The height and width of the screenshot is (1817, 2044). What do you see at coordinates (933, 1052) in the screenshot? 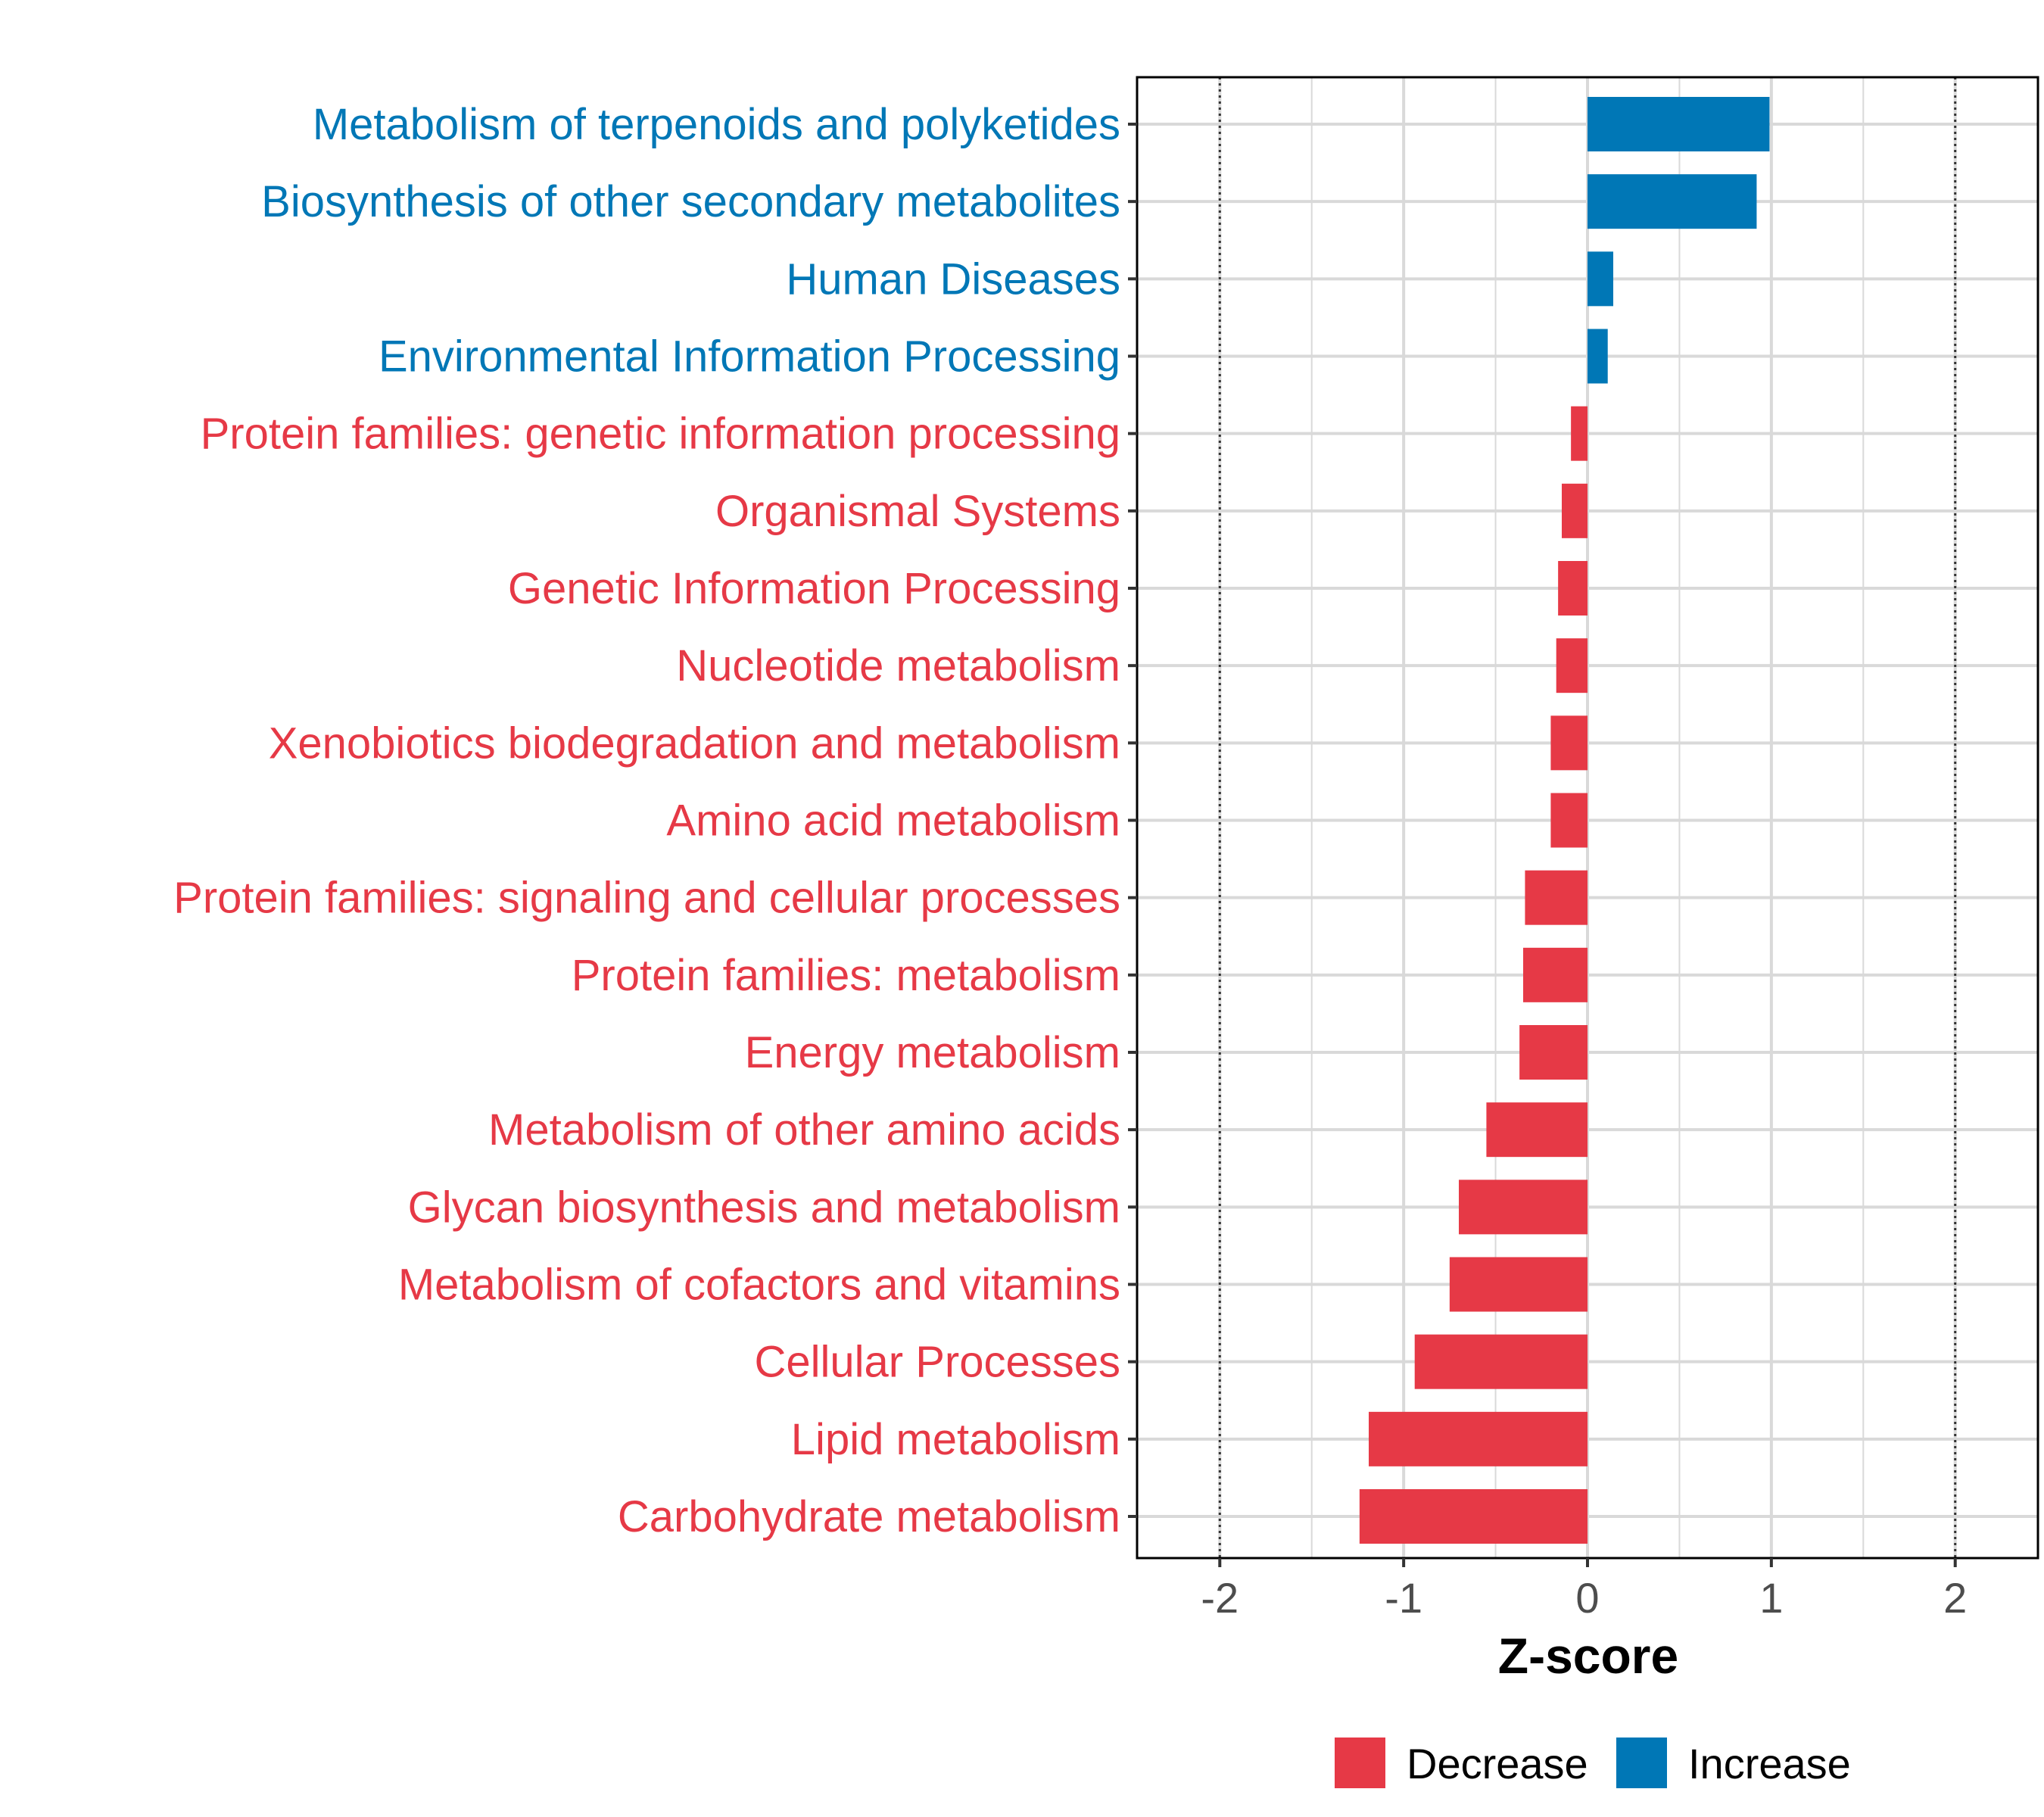
I see `category-label: Energy metabolism` at bounding box center [933, 1052].